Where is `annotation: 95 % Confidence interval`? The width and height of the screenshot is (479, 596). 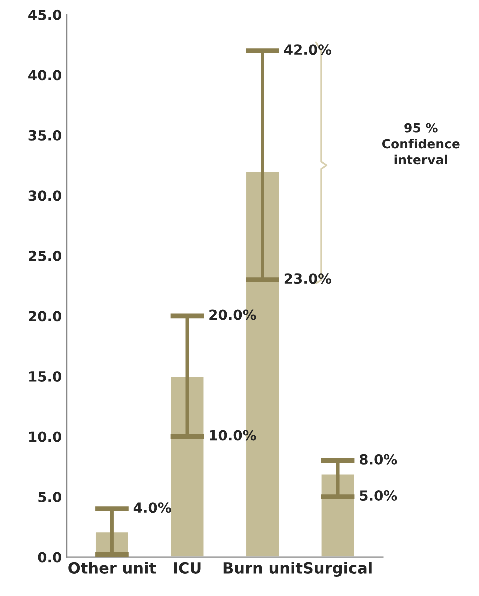 annotation: 95 % Confidence interval is located at coordinates (421, 144).